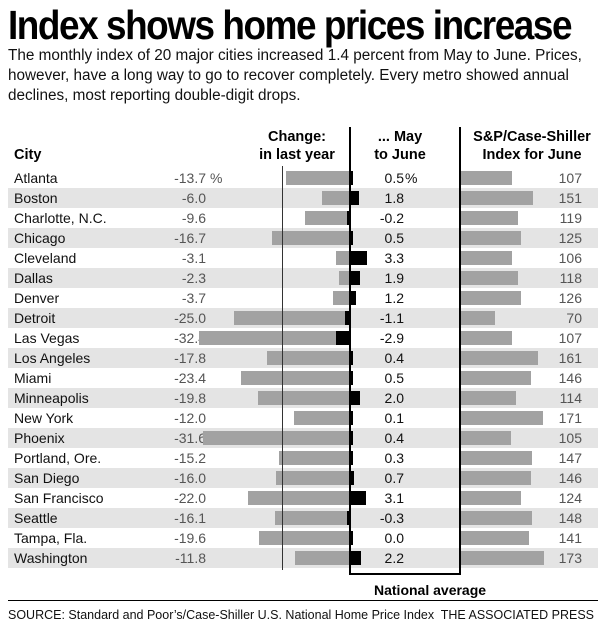  Describe the element at coordinates (190, 498) in the screenshot. I see `annual-change-value: -22.0` at that location.